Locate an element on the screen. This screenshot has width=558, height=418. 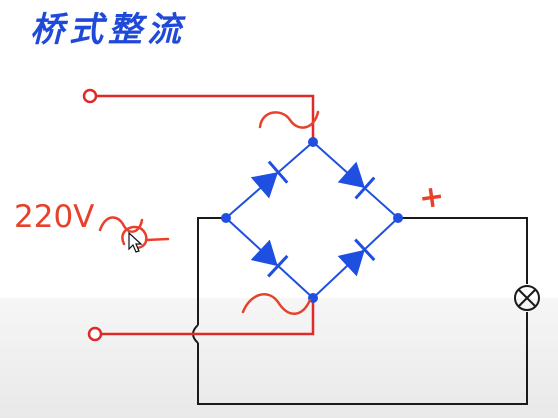
output-wire-top is located at coordinates (463, 250).